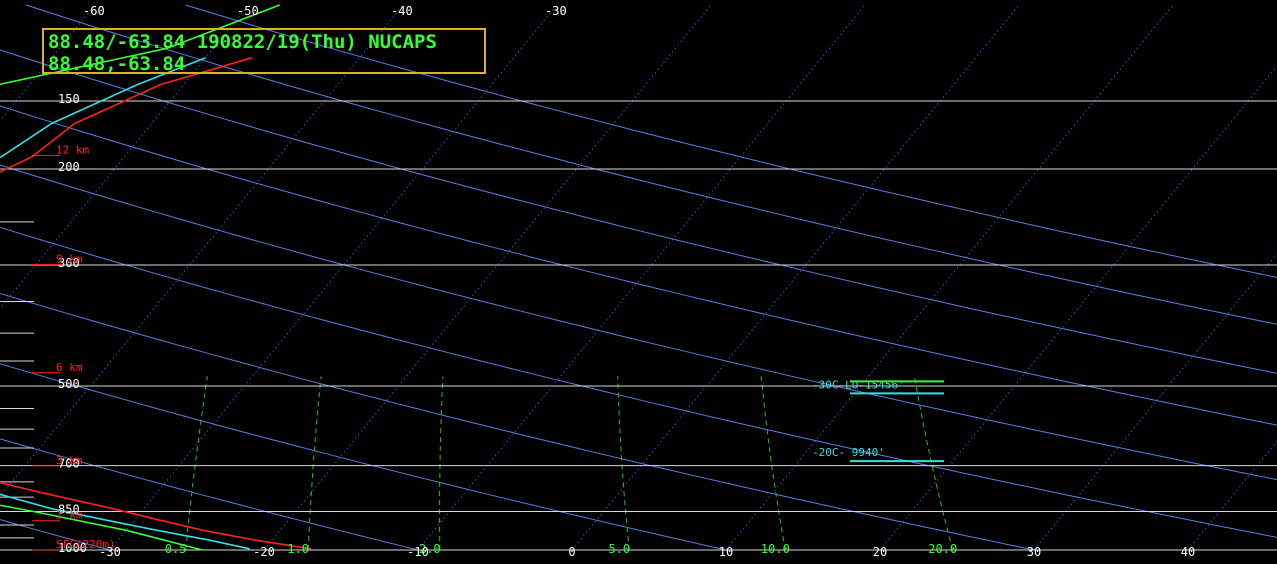 This screenshot has height=564, width=1277. Describe the element at coordinates (248, 11) in the screenshot. I see `temp-label-top: -50` at that location.